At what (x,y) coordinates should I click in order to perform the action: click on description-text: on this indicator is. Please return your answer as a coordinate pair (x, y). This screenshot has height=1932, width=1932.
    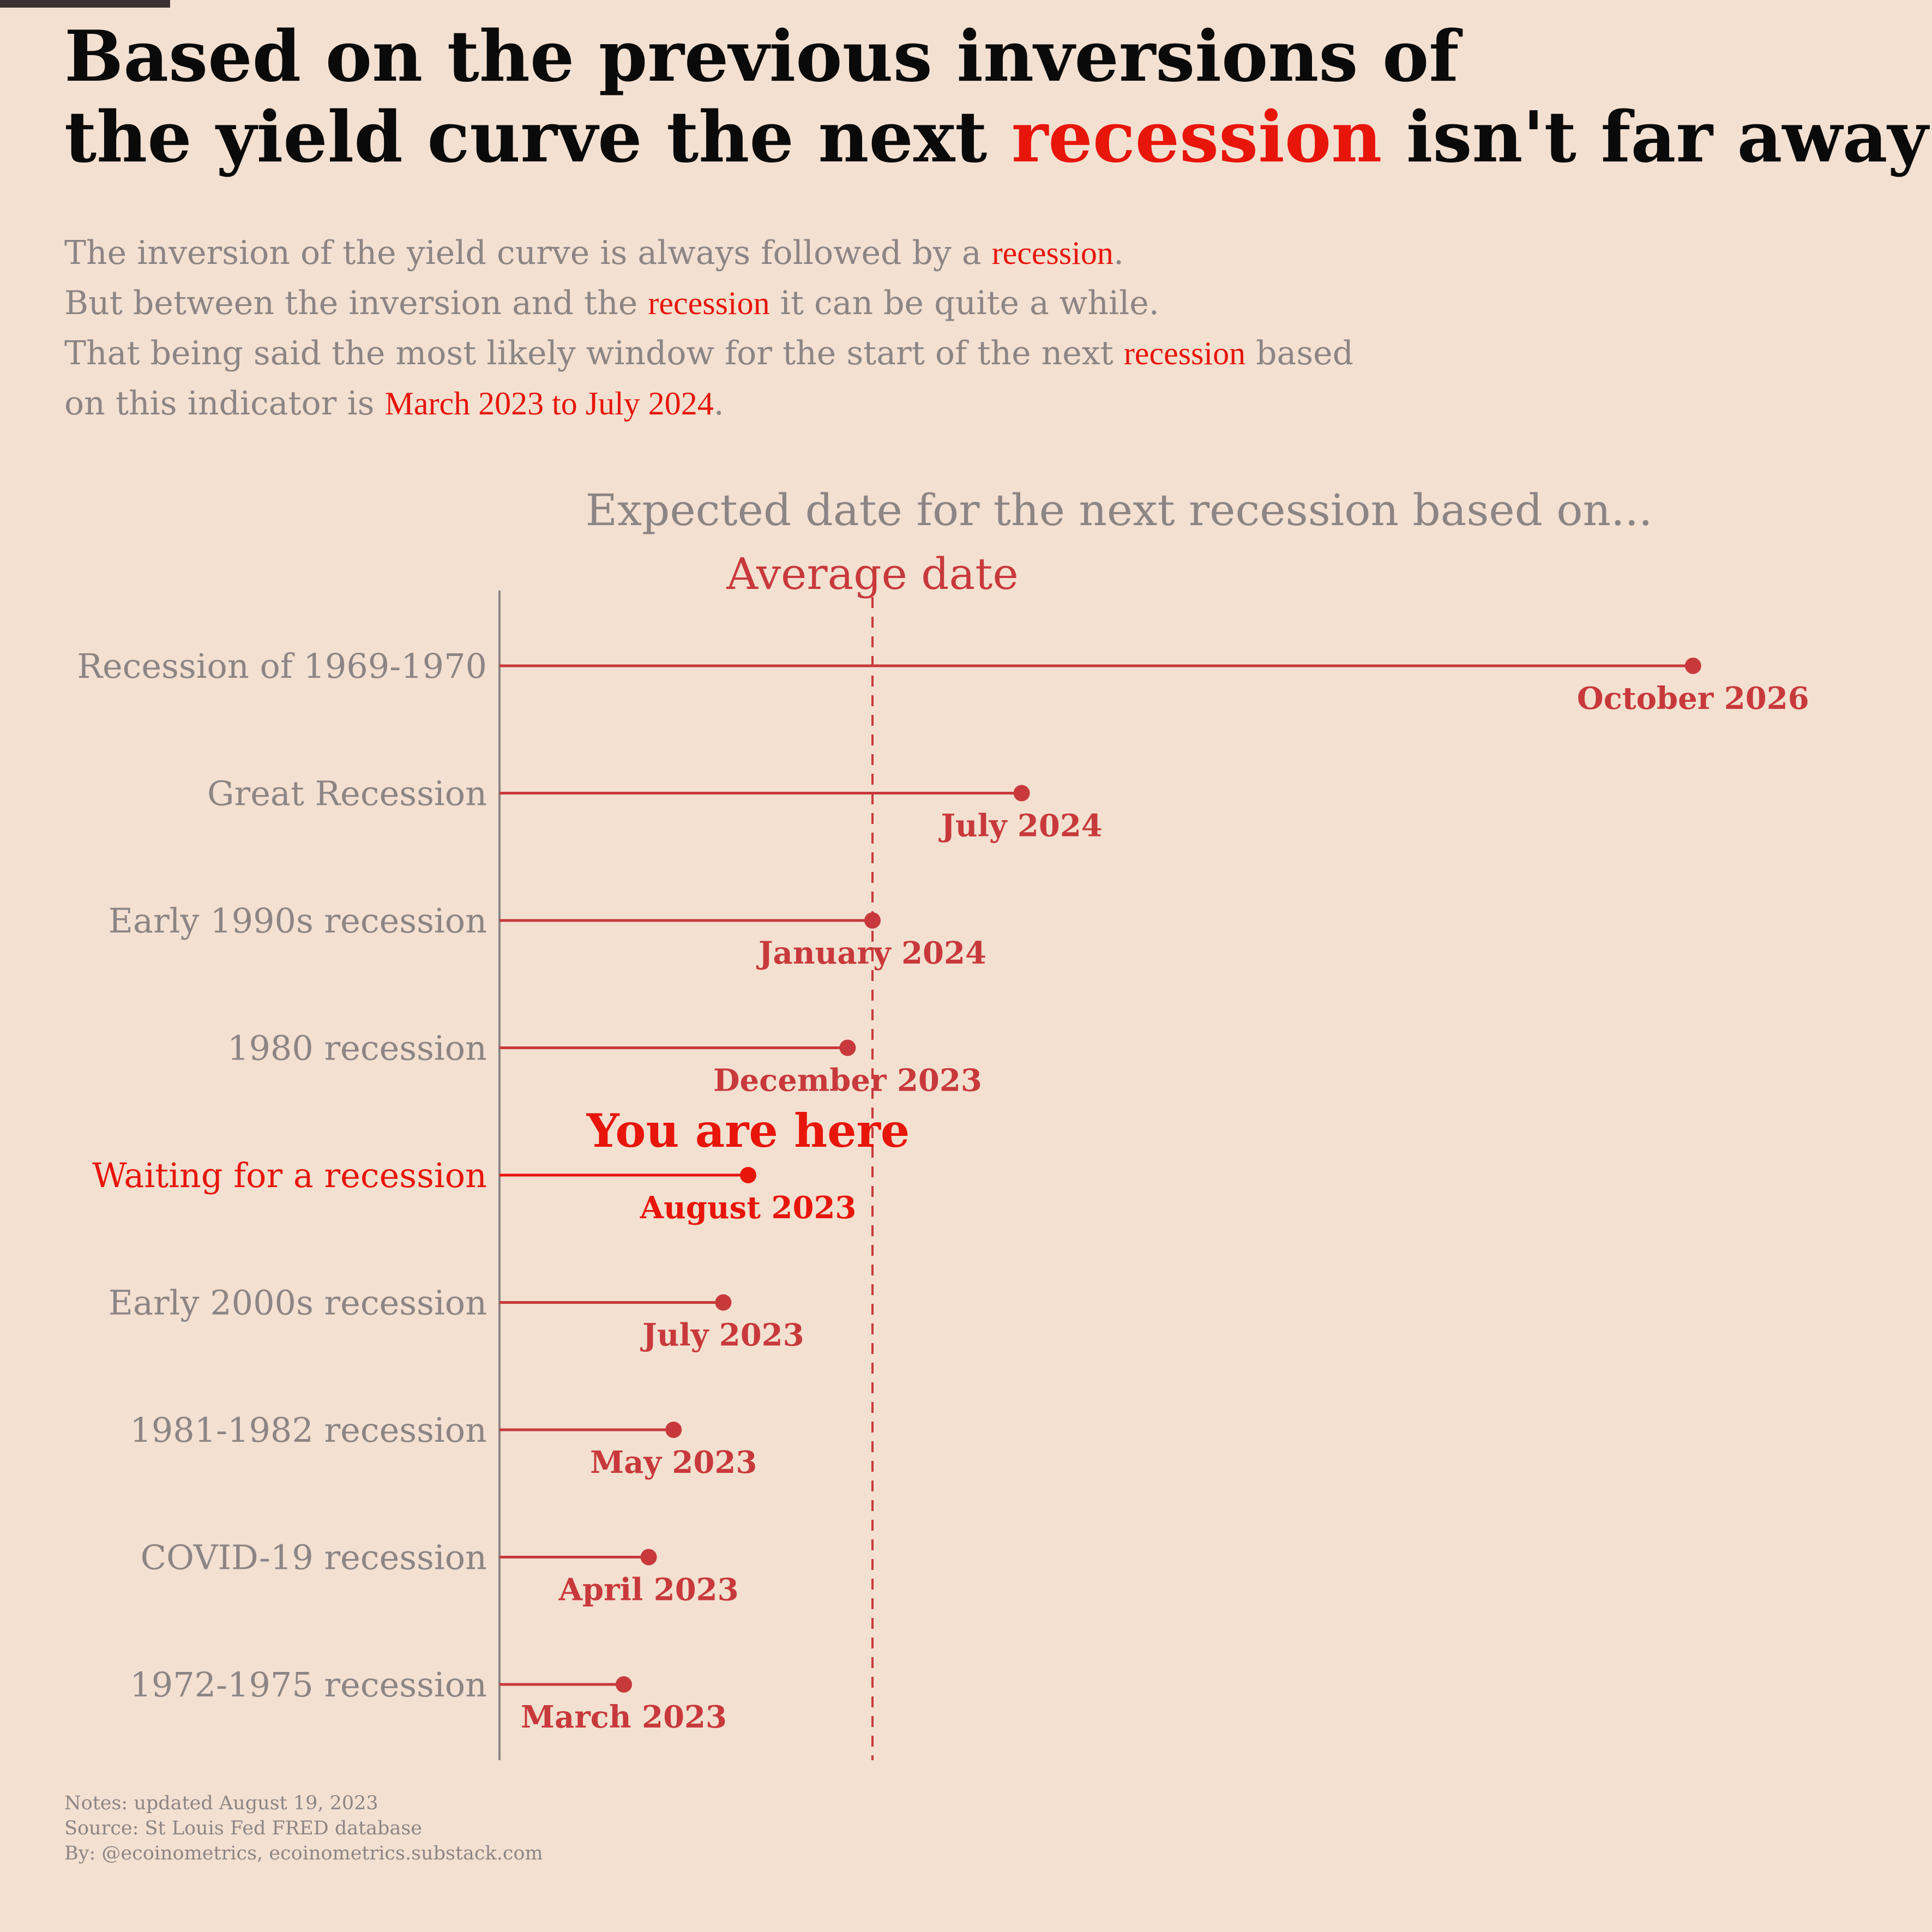
    Looking at the image, I should click on (224, 403).